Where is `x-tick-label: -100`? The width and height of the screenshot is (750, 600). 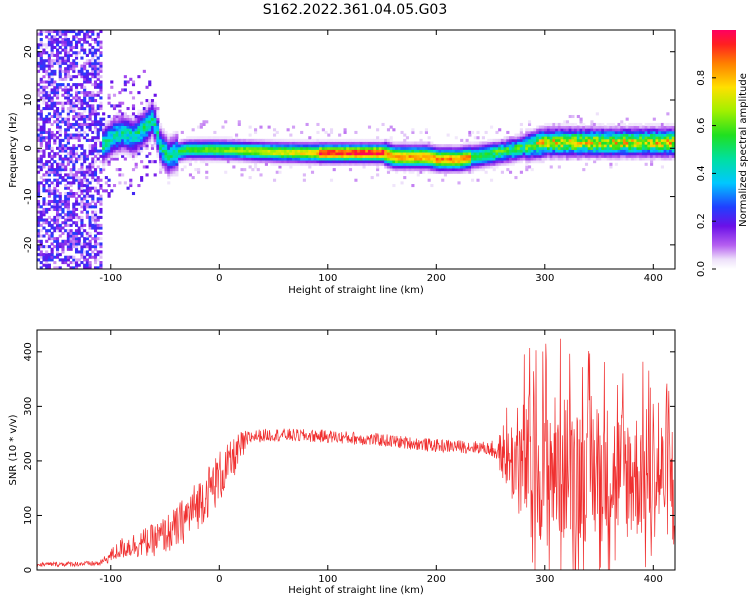
x-tick-label: -100 is located at coordinates (110, 278).